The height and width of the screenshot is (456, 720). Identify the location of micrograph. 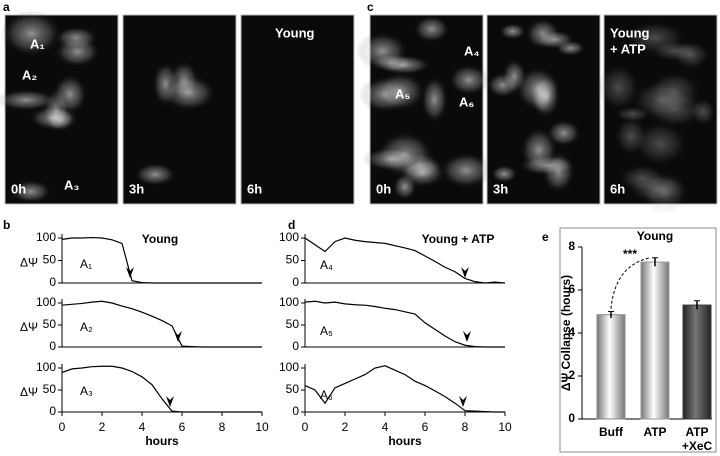
(297, 109).